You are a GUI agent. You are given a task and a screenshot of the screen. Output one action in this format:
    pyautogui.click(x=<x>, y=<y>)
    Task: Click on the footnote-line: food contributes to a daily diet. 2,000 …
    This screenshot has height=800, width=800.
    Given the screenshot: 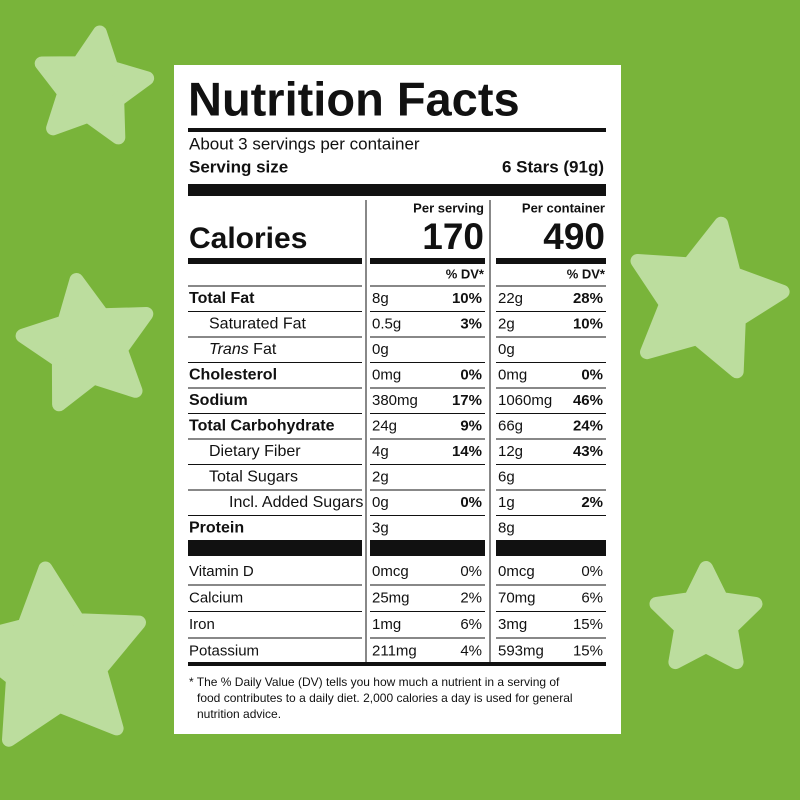 What is the action you would take?
    pyautogui.click(x=385, y=698)
    